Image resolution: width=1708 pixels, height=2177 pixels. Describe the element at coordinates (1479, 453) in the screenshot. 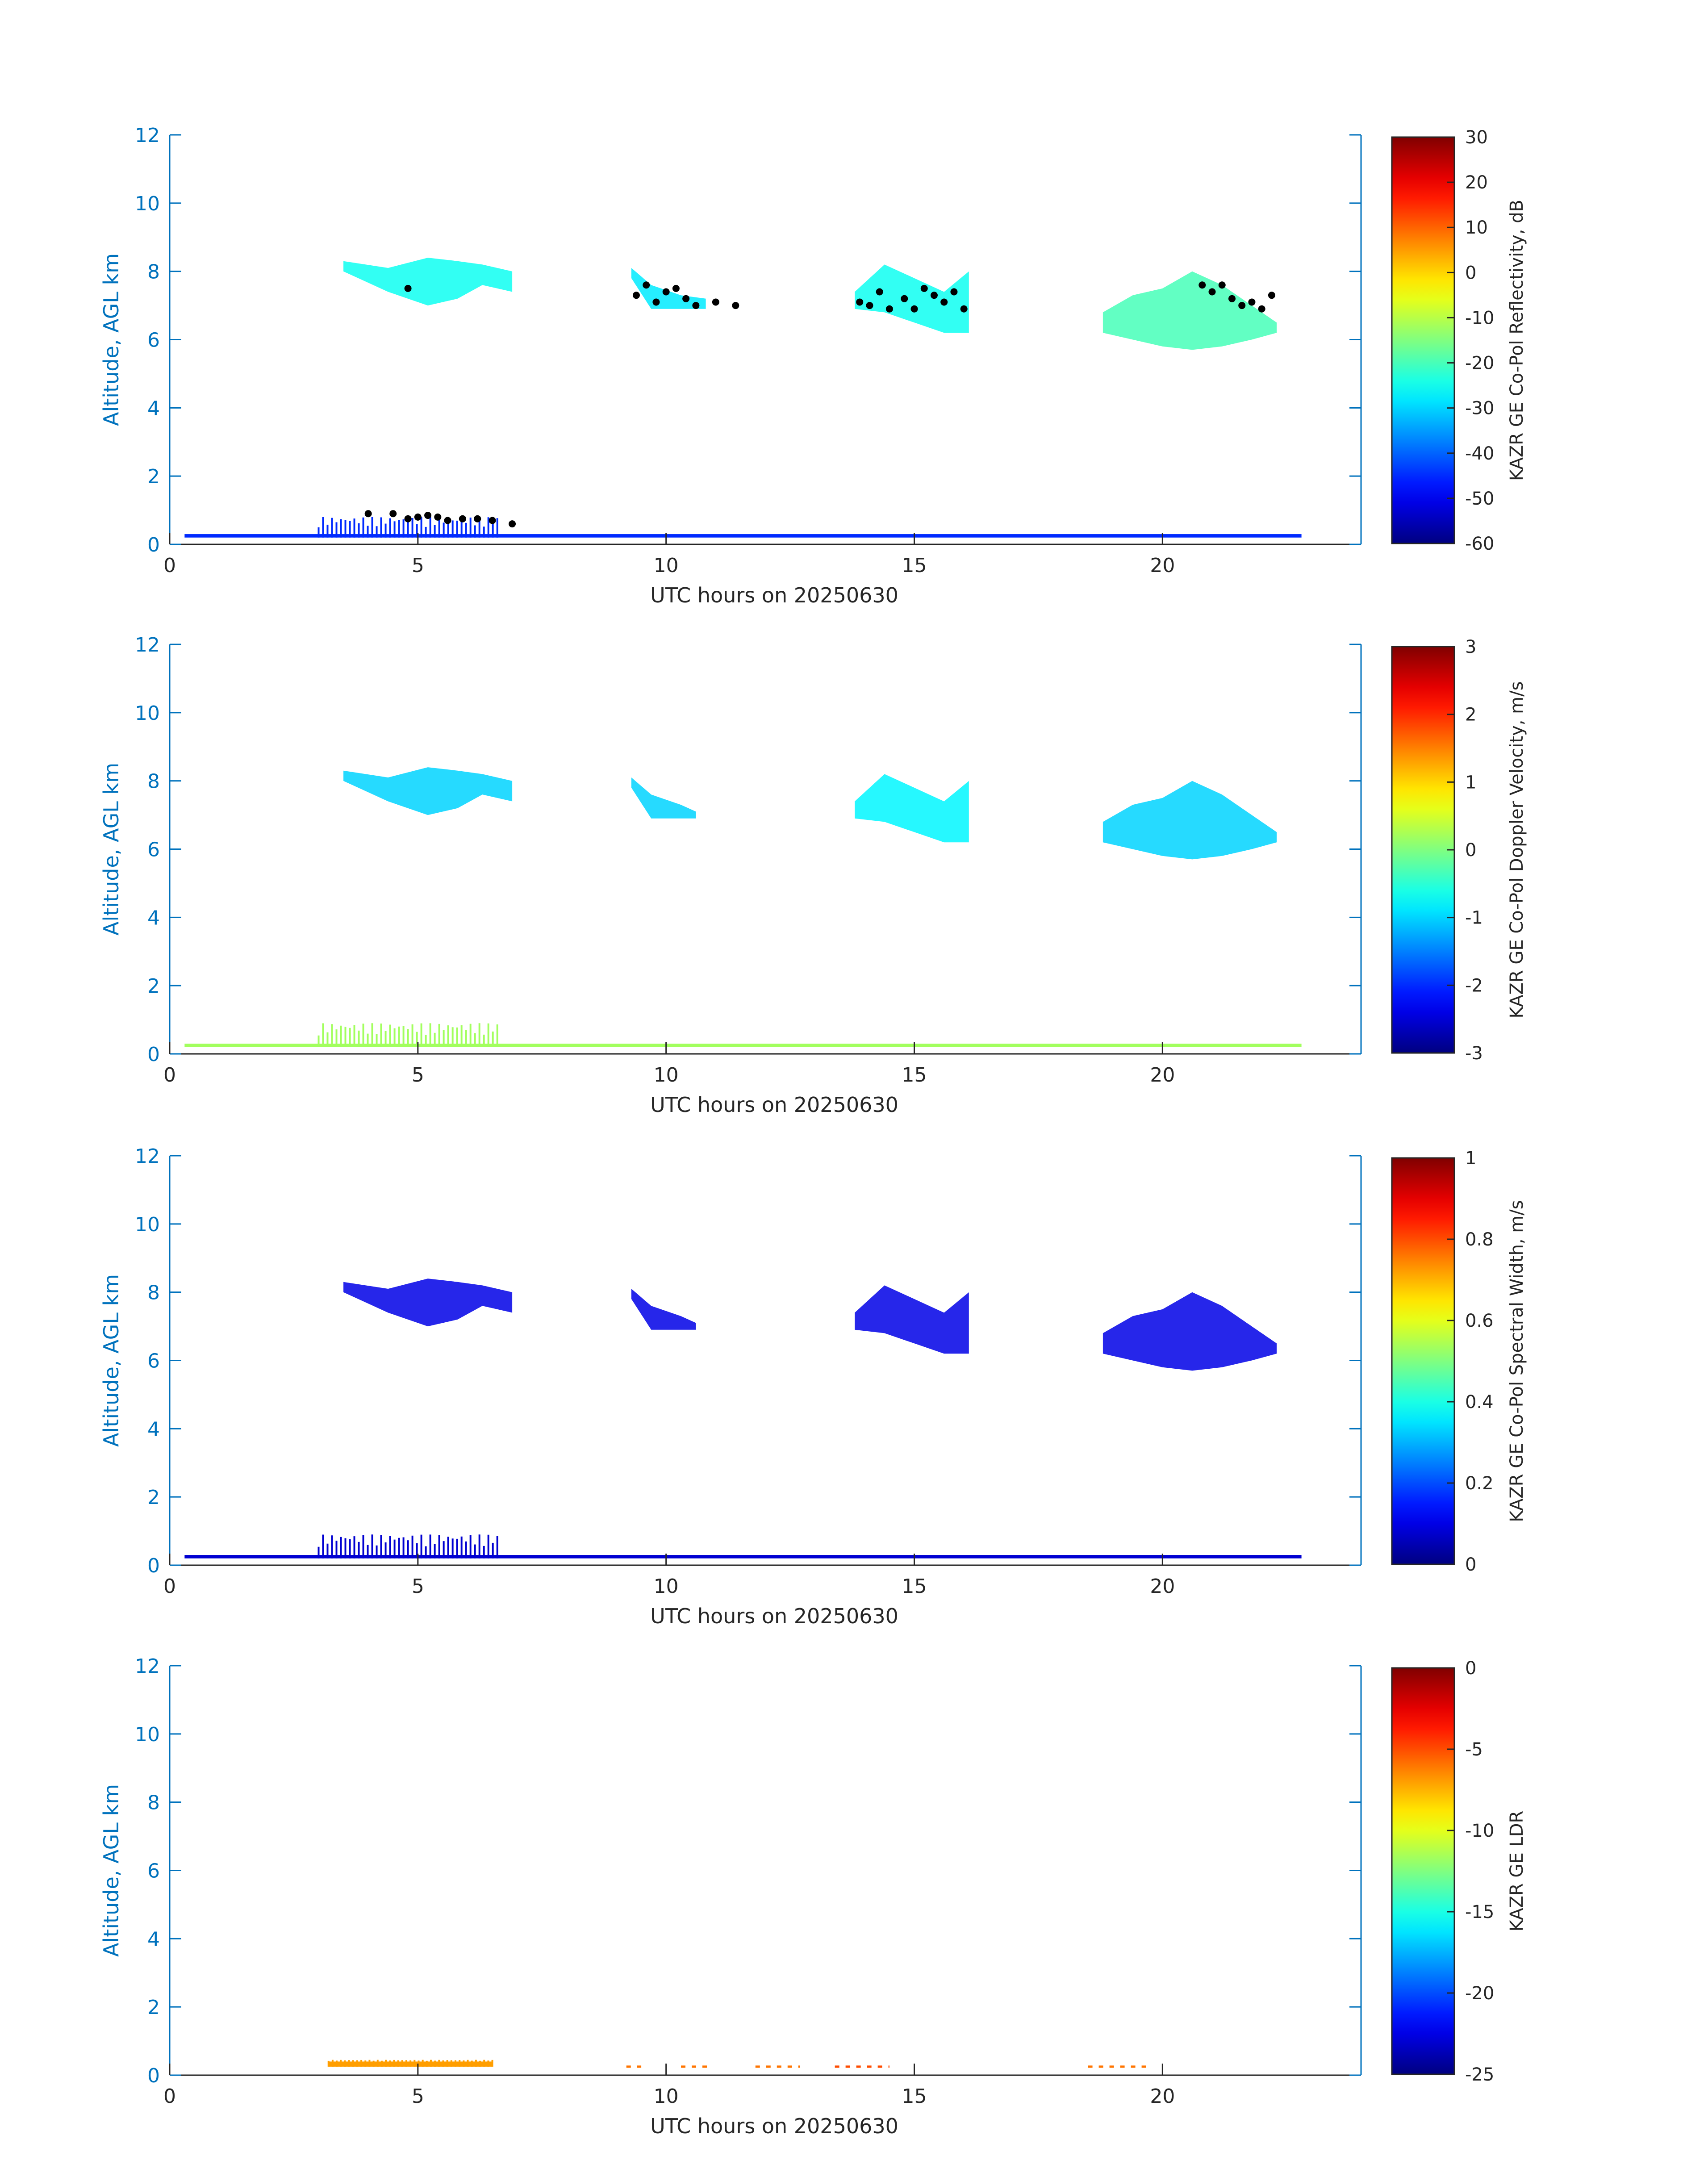

I see `colorbar-tick-label: -40` at that location.